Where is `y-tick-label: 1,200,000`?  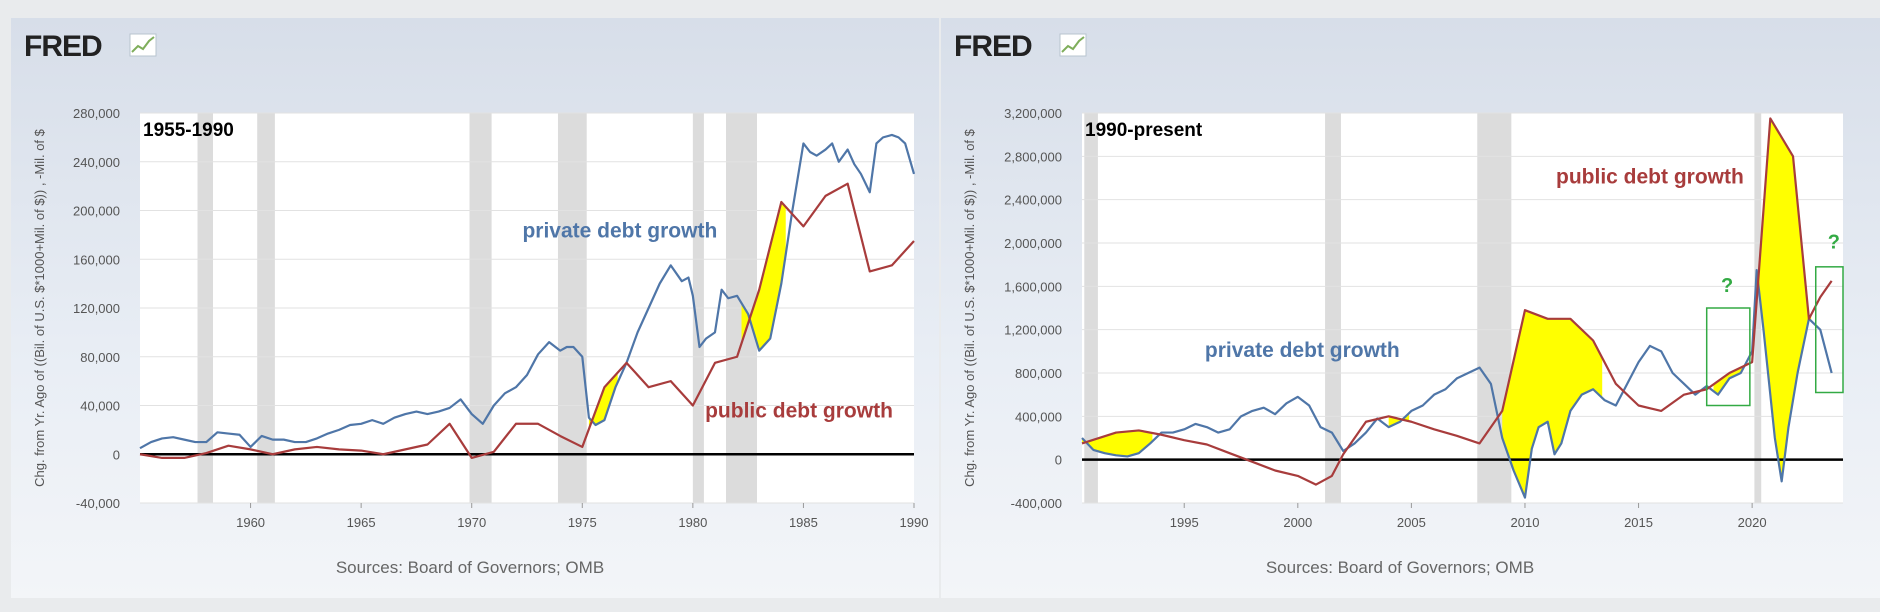
y-tick-label: 1,200,000 is located at coordinates (1033, 330).